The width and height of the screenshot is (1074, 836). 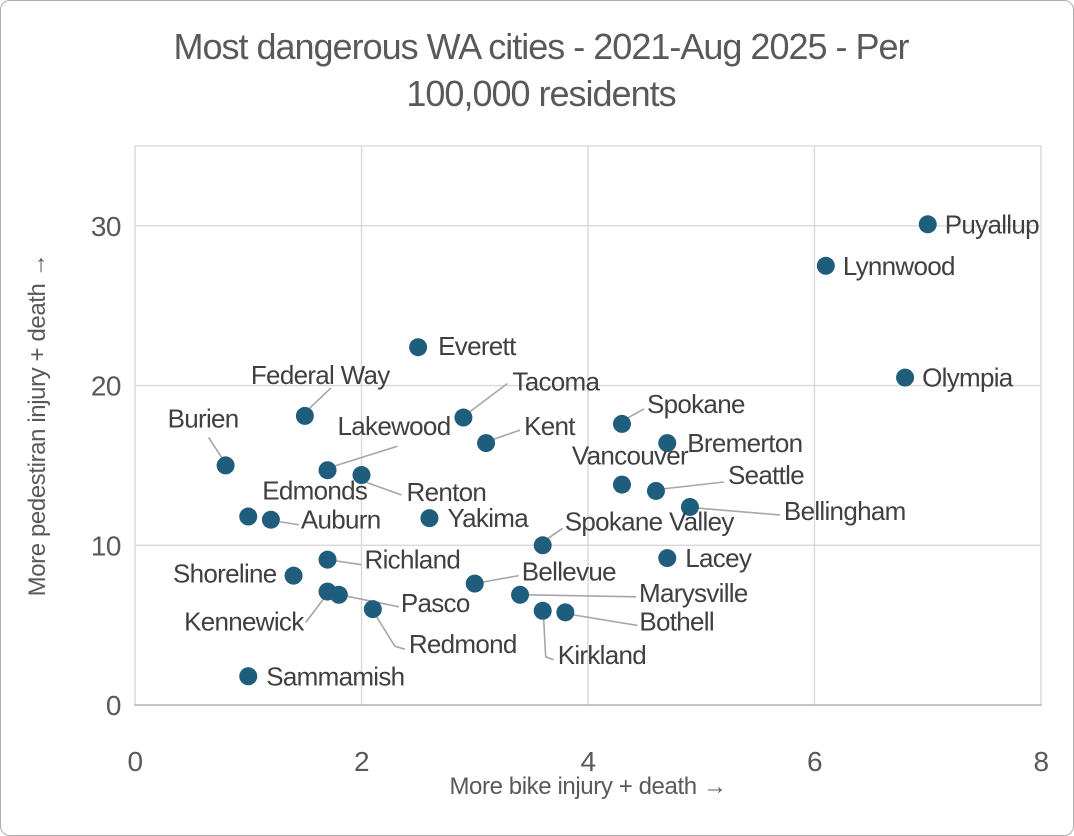 I want to click on point-seattle, so click(x=655, y=490).